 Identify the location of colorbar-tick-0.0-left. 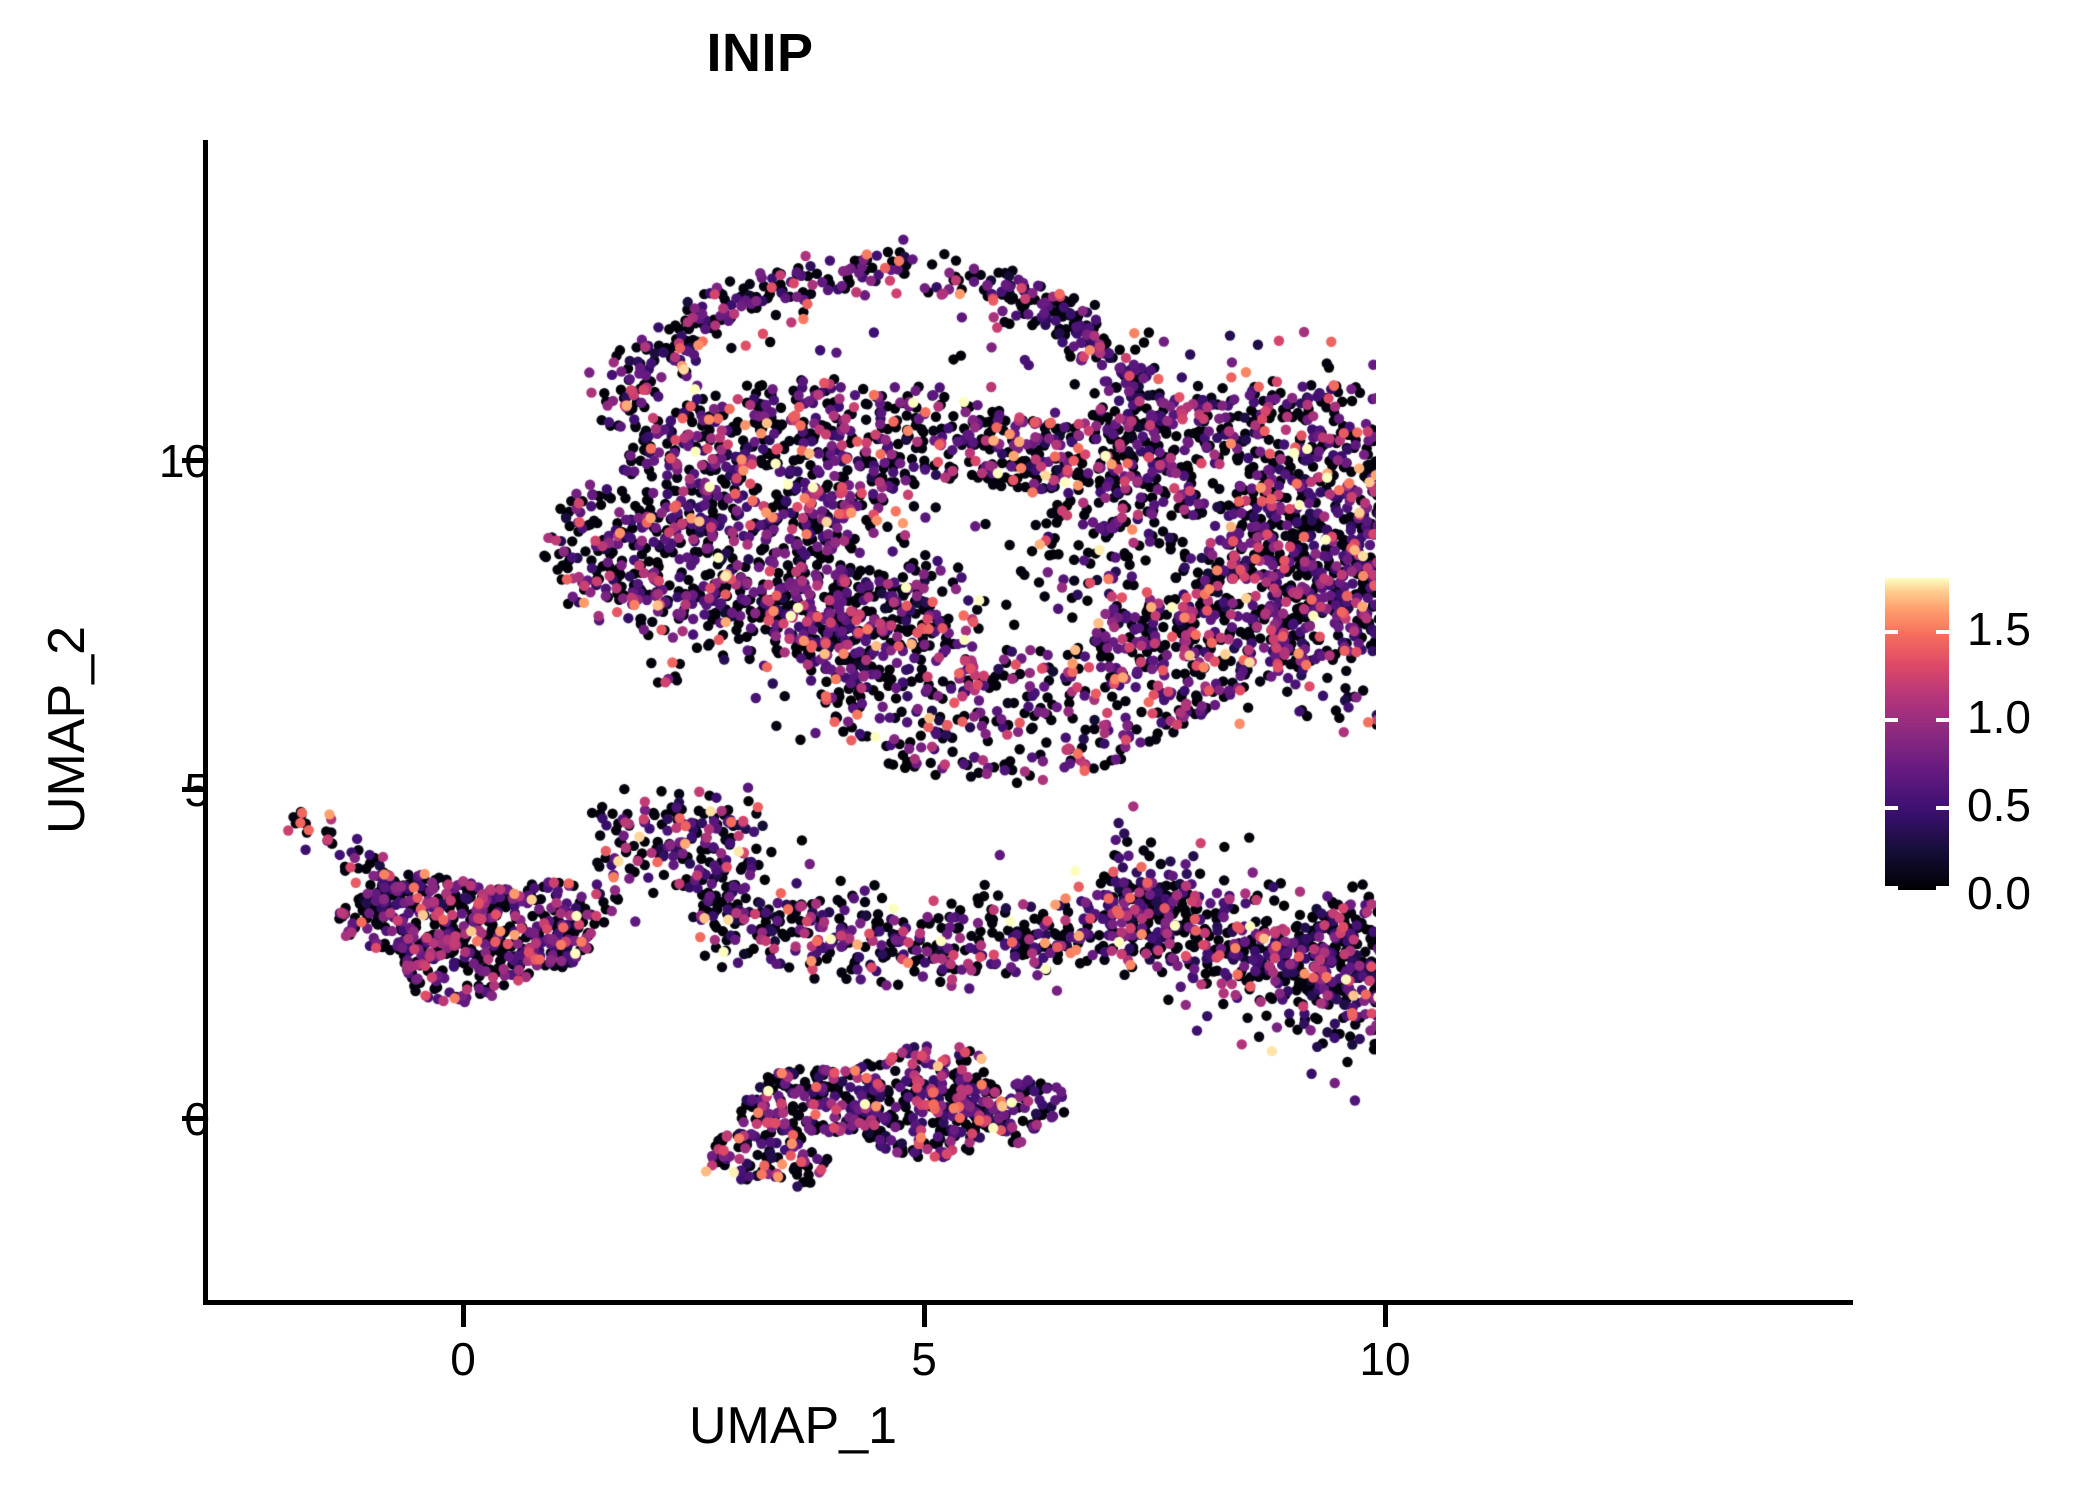
(1891, 888).